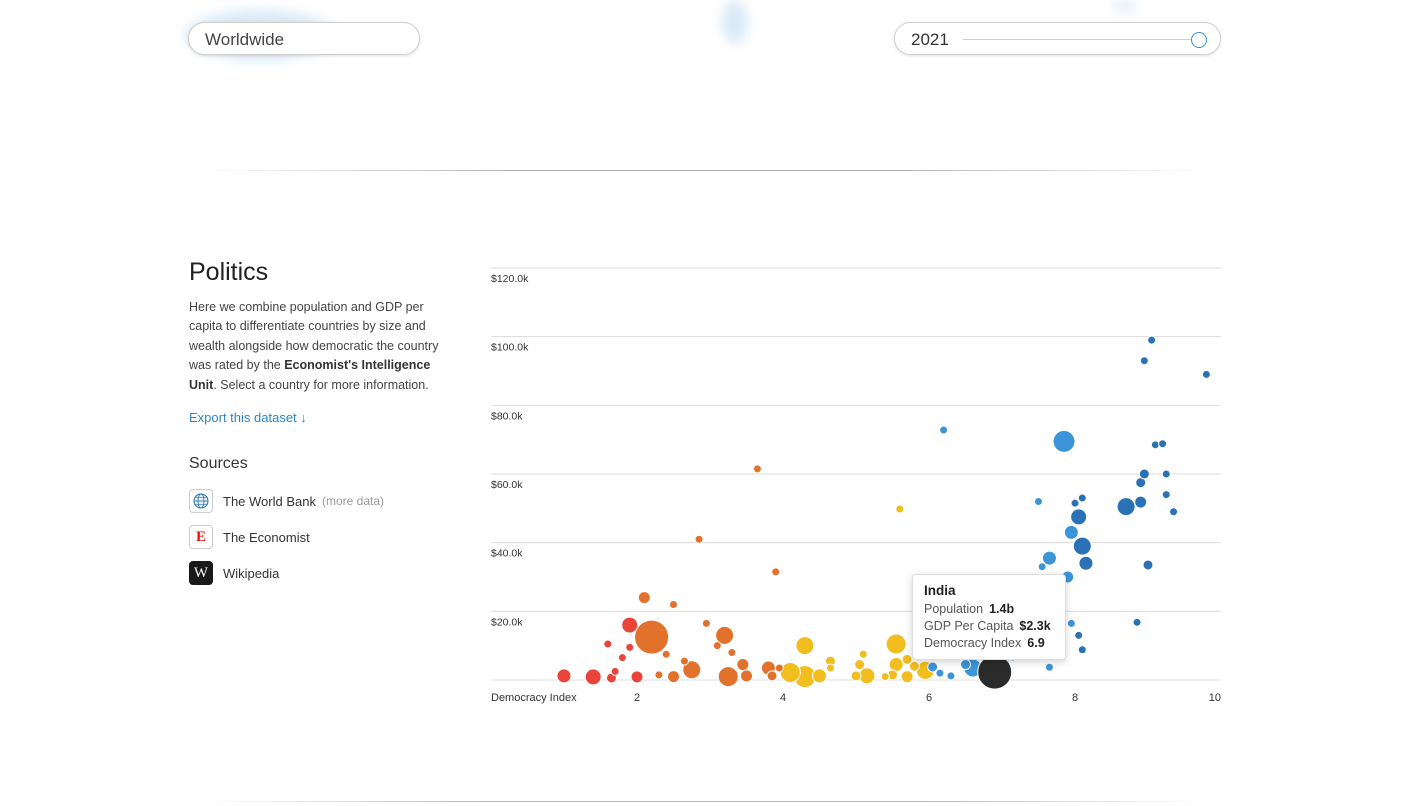 The height and width of the screenshot is (806, 1420). Describe the element at coordinates (251, 573) in the screenshot. I see `source-name: Wikipedia` at that location.